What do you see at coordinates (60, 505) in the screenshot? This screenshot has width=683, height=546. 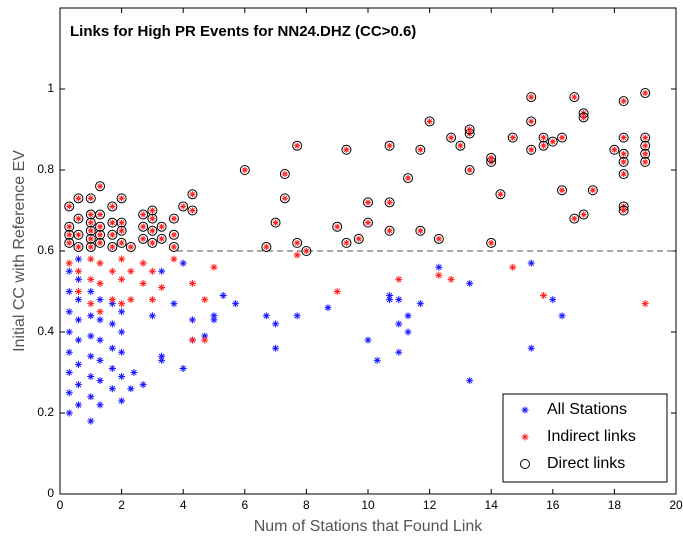 I see `x-tick-label: 0` at bounding box center [60, 505].